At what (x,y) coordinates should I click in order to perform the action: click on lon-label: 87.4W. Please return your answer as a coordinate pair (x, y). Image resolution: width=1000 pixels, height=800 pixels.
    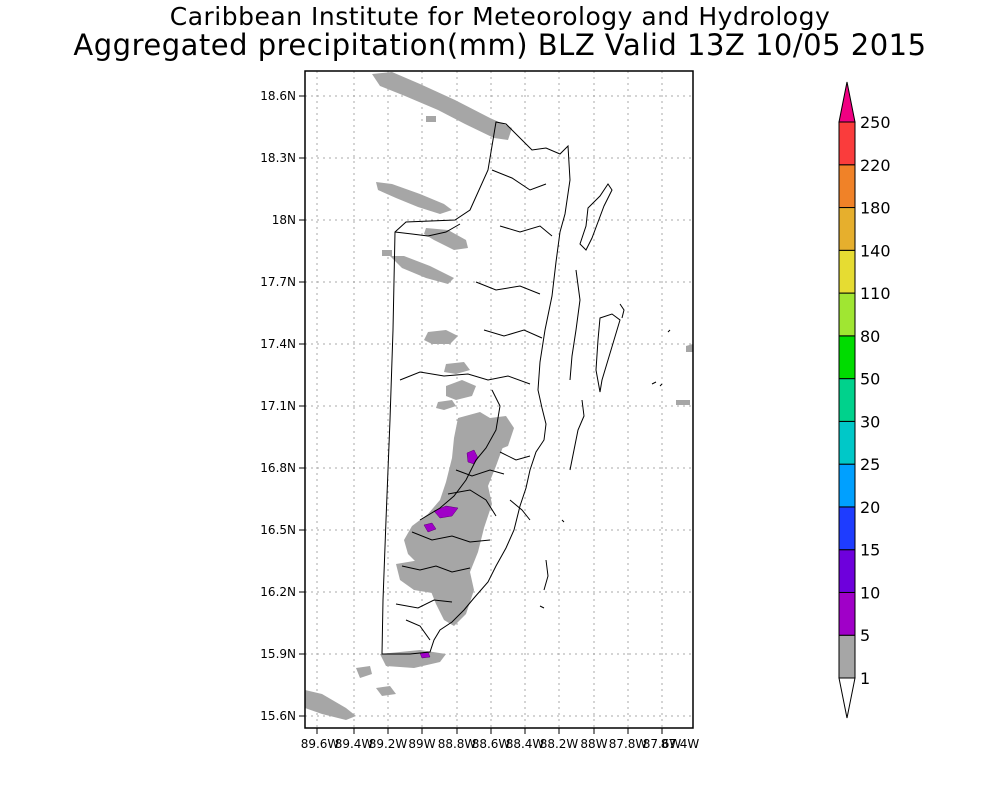
    Looking at the image, I should click on (680, 744).